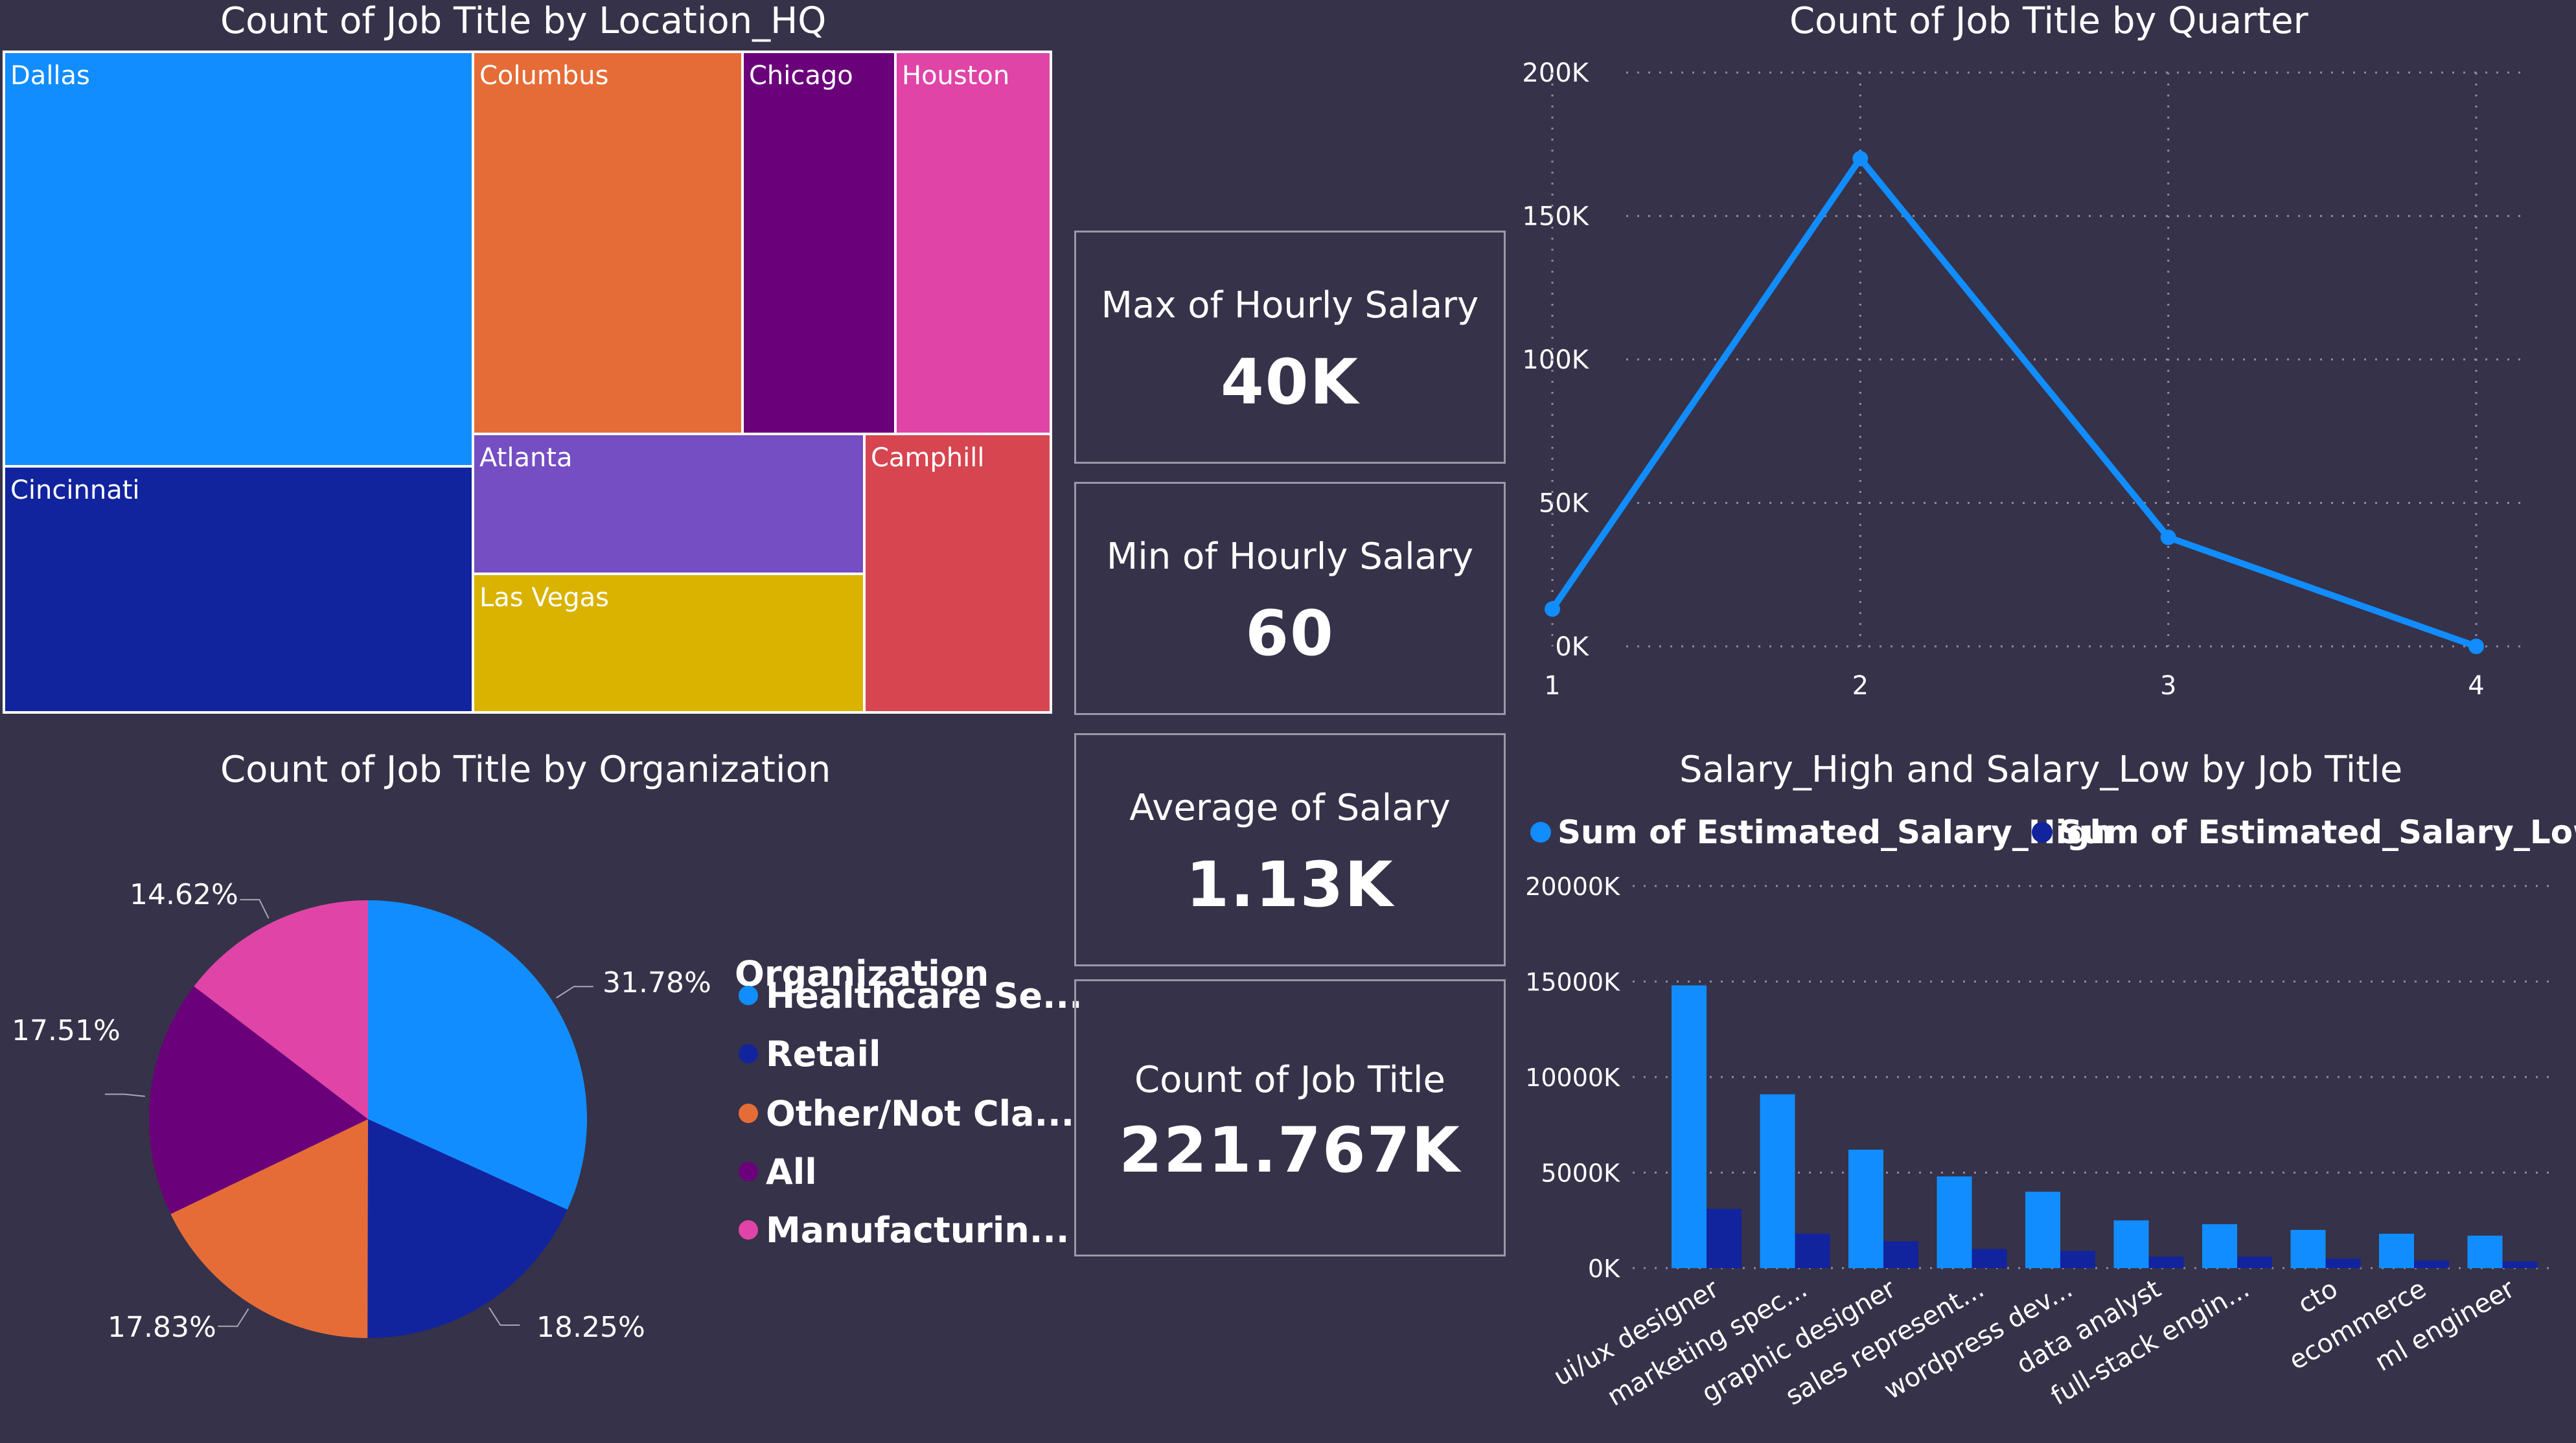  What do you see at coordinates (1290, 1080) in the screenshot?
I see `card-label: Count of Job Title` at bounding box center [1290, 1080].